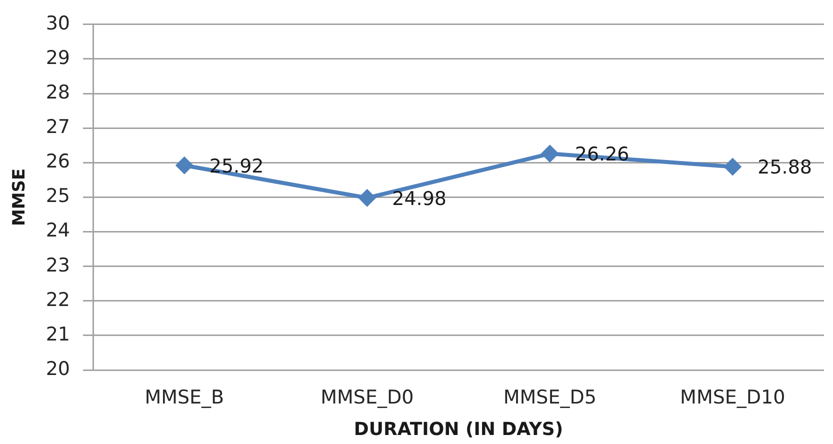  I want to click on y-tick-label: 27, so click(58, 127).